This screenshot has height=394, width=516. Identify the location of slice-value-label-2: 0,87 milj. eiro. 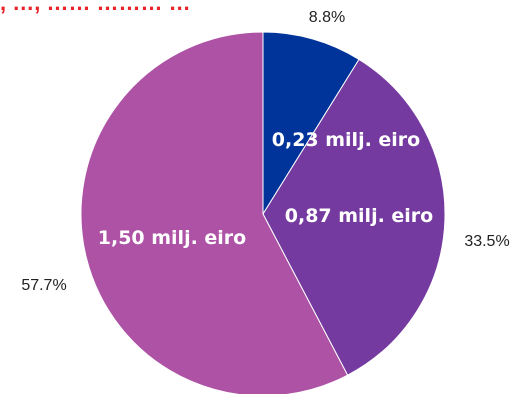
(359, 216).